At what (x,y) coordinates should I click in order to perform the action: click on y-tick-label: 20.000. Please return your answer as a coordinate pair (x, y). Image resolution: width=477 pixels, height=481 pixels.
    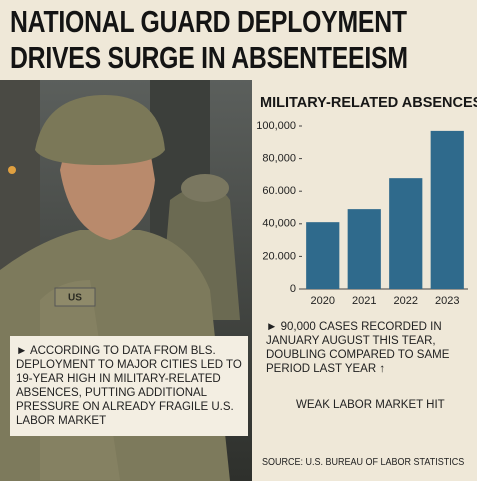
    Looking at the image, I should click on (279, 256).